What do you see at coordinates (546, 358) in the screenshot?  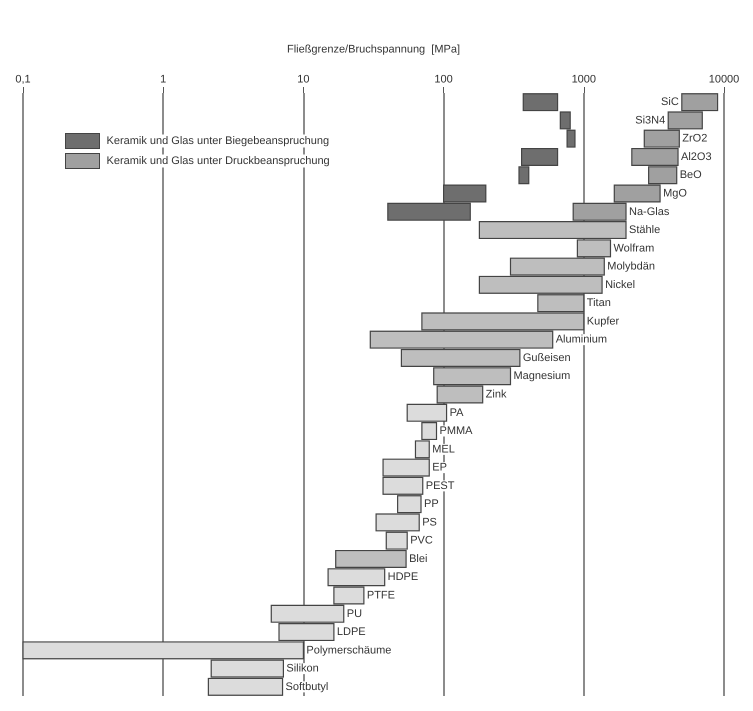 I see `y-tick-label: Gußeisen` at bounding box center [546, 358].